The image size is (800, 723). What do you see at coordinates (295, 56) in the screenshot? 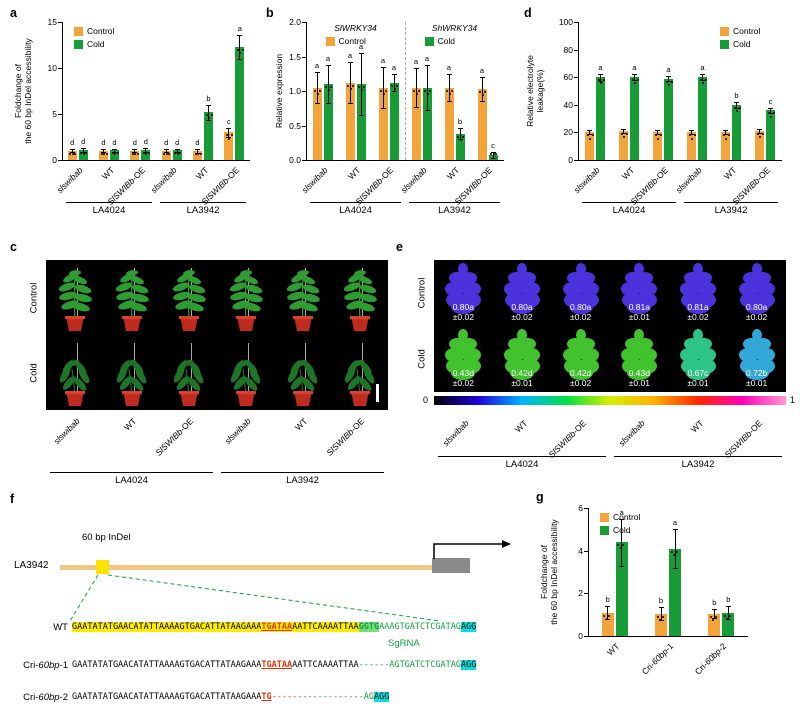
I see `y-tick-label: 1.5` at bounding box center [295, 56].